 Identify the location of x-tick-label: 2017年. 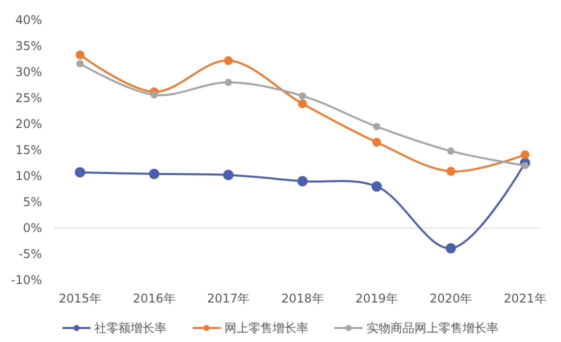
(228, 299).